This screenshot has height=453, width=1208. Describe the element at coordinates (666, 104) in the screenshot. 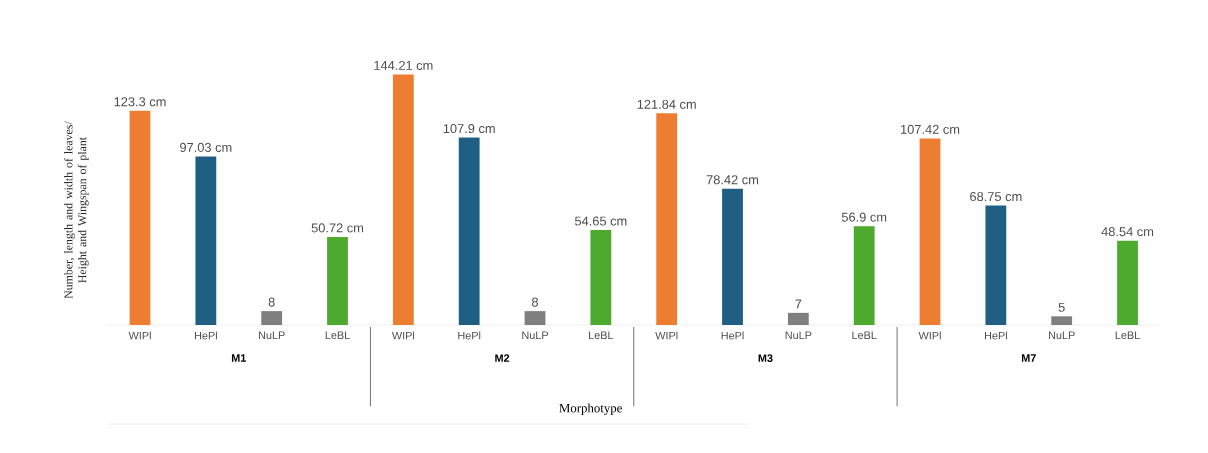

I see `data-label: 121.84 cm` at that location.